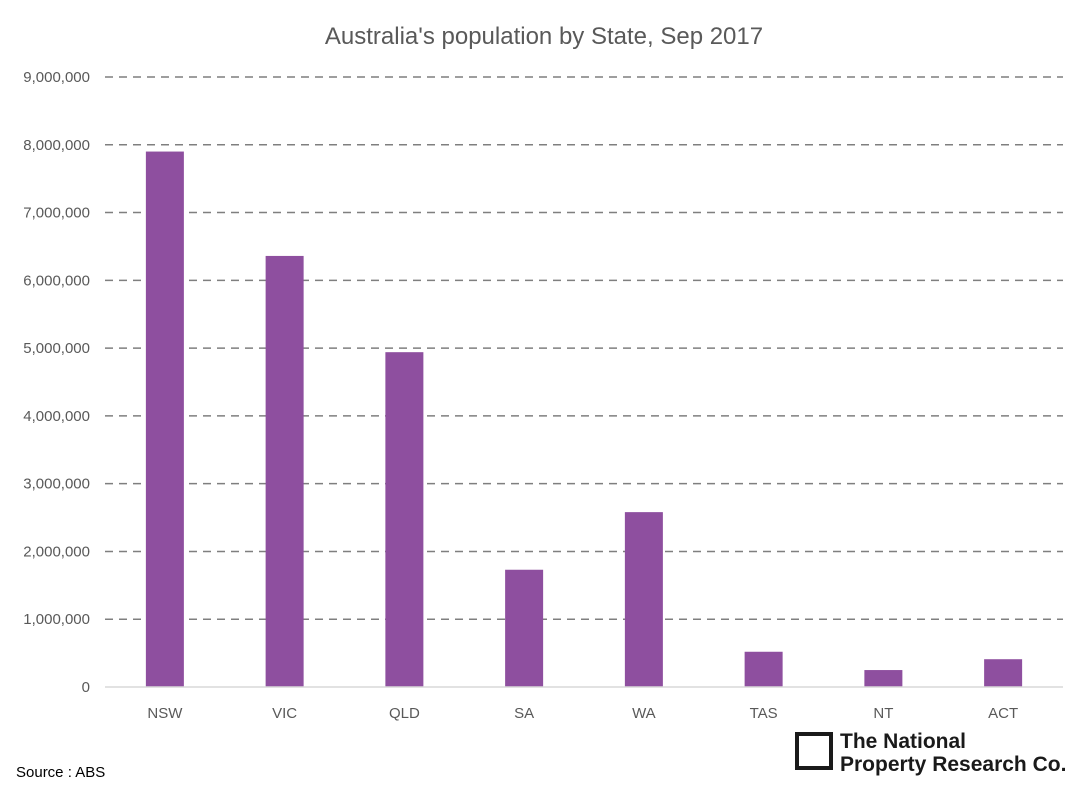 The image size is (1087, 788). What do you see at coordinates (953, 764) in the screenshot?
I see `logo-line-2: Property Research Co.` at bounding box center [953, 764].